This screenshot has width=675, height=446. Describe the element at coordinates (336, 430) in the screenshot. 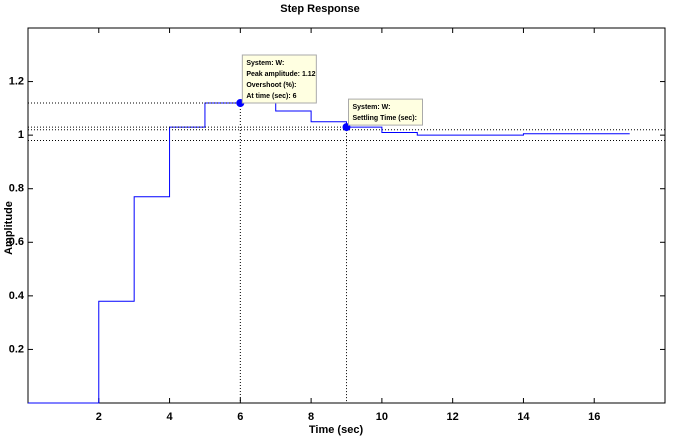

I see `x-axis-label: Time (sec)` at that location.